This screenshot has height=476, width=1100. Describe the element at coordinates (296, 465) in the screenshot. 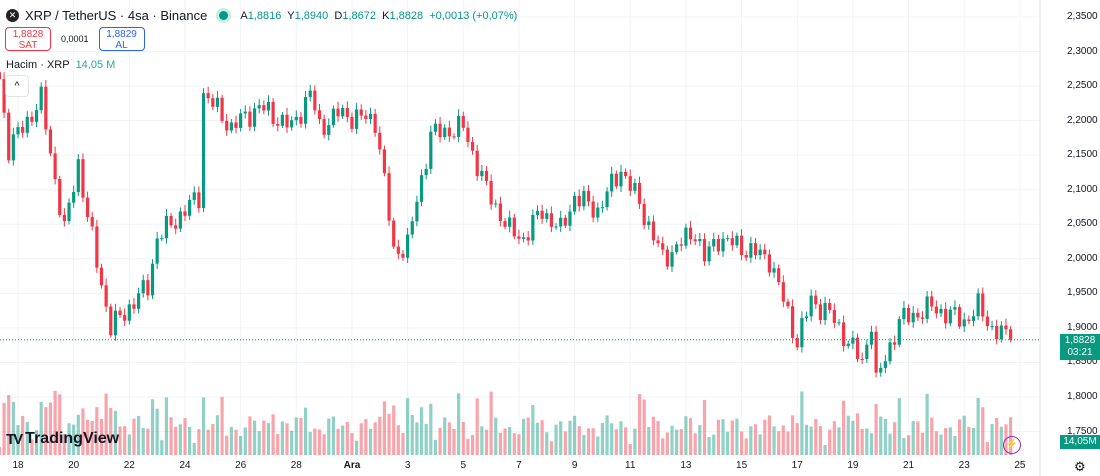

I see `time-tick: 28` at that location.